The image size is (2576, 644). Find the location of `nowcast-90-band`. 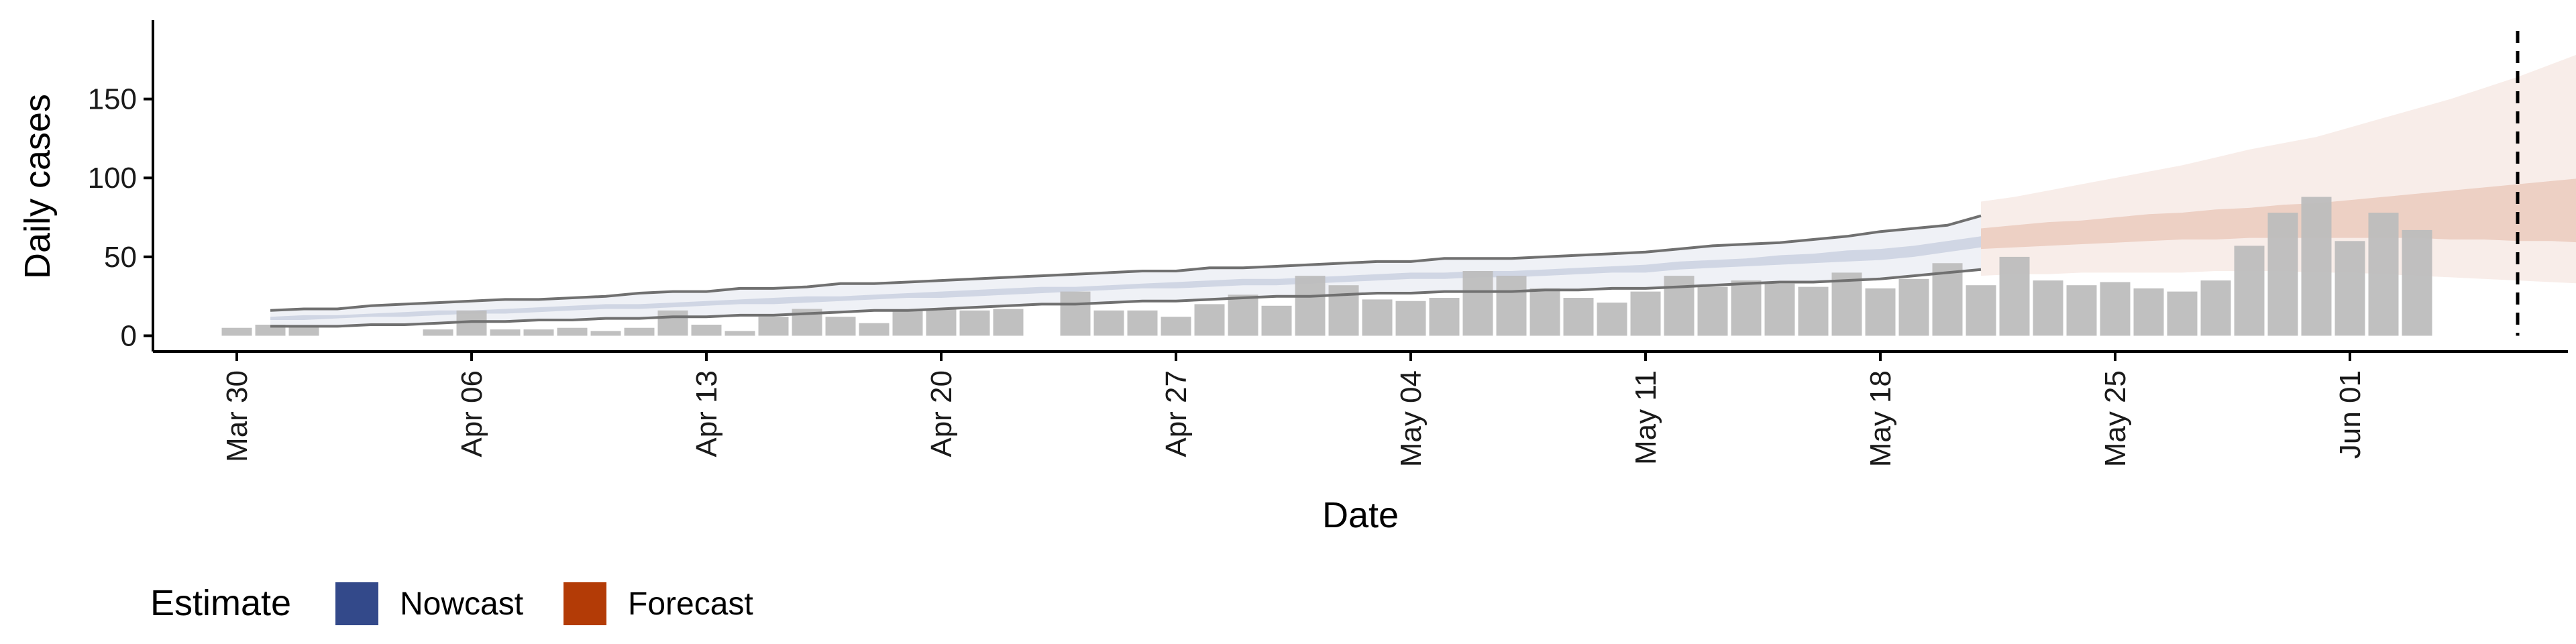

nowcast-90-band is located at coordinates (1125, 271).